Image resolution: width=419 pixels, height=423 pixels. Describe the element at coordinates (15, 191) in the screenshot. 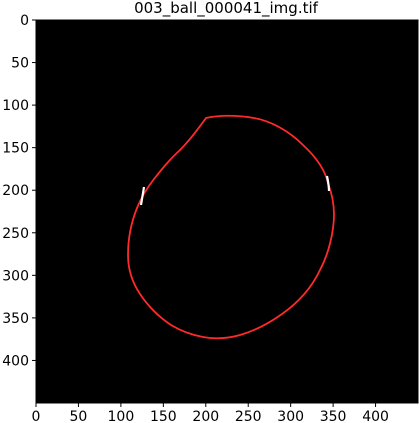

I see `y-tick-label: 200` at that location.